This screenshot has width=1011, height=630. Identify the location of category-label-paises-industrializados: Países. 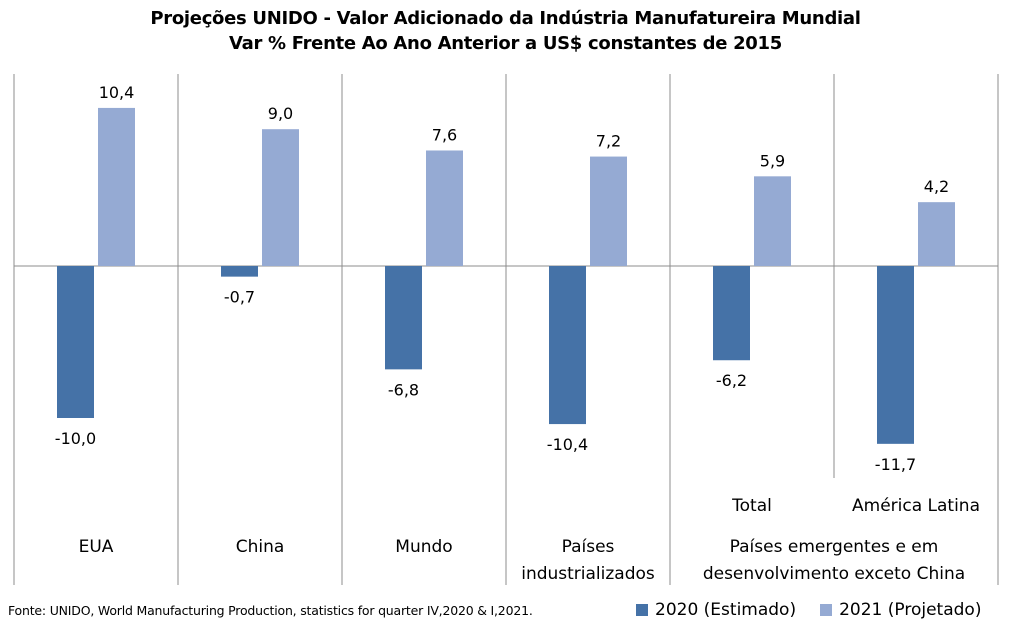
(588, 547).